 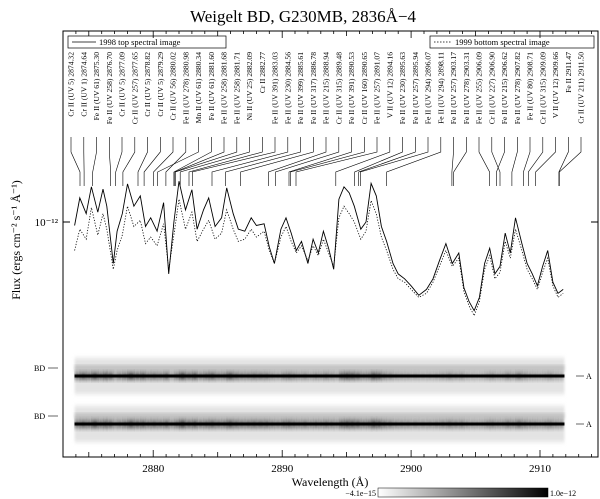 I want to click on line-id: Fe II (UV 278) 2907.82, so click(x=516, y=119).